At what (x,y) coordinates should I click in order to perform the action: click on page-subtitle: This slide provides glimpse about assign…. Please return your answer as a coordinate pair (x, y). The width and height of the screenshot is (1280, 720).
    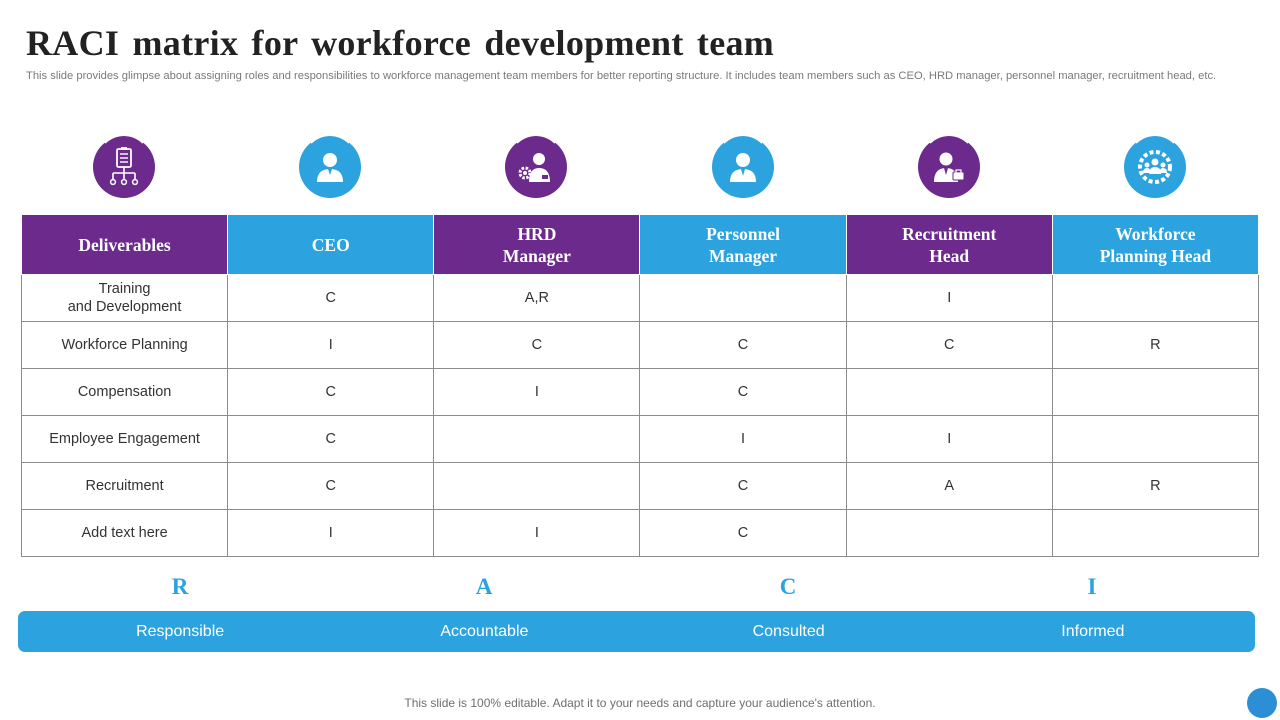
    Looking at the image, I should click on (621, 76).